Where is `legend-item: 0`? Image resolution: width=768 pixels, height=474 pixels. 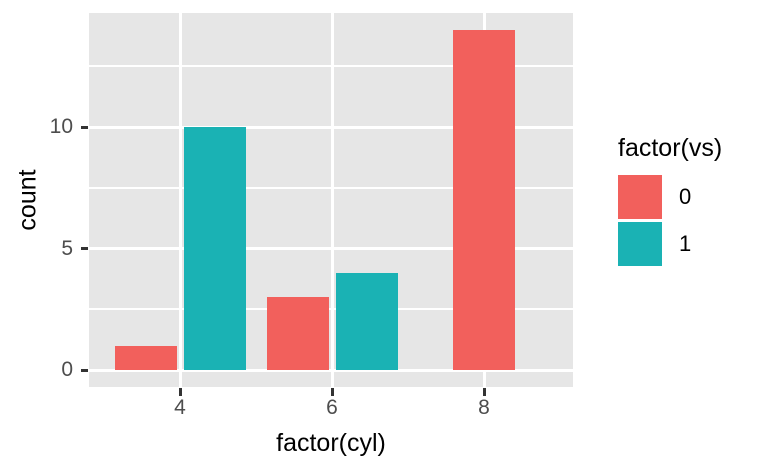 legend-item: 0 is located at coordinates (670, 197).